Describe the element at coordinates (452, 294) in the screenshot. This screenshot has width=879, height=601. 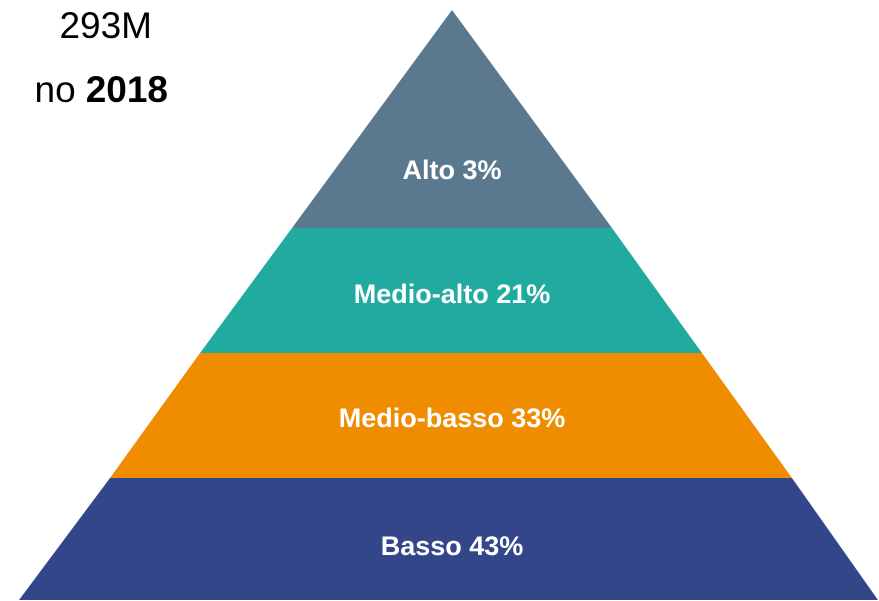
I see `layer-label: Medio-alto 21%` at that location.